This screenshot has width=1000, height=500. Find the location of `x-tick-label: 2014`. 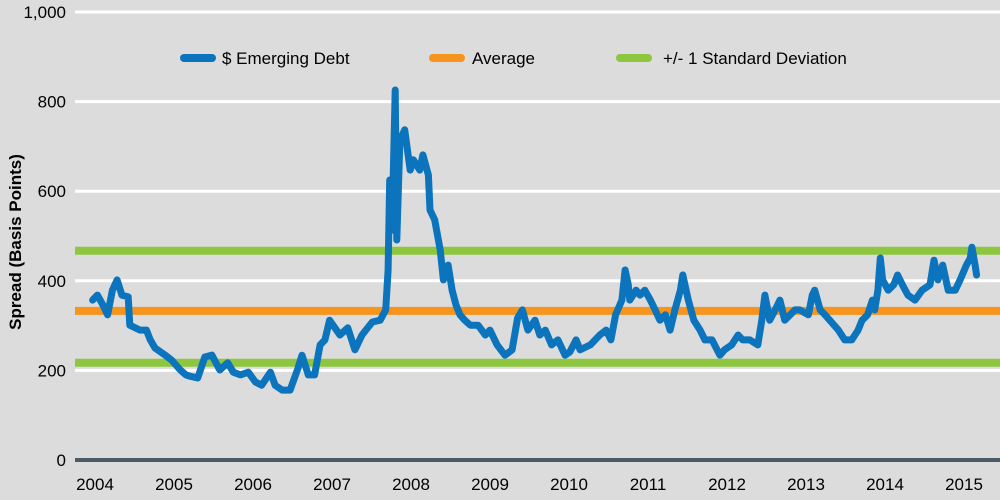

x-tick-label: 2014 is located at coordinates (885, 484).